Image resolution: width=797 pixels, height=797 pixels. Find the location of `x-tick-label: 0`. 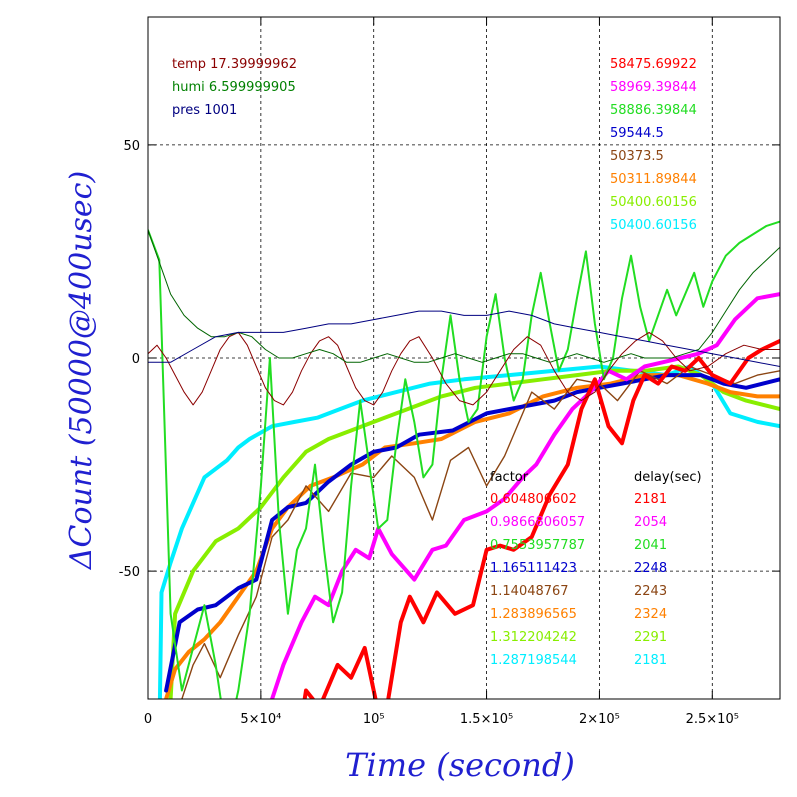

x-tick-label: 0 is located at coordinates (148, 719).